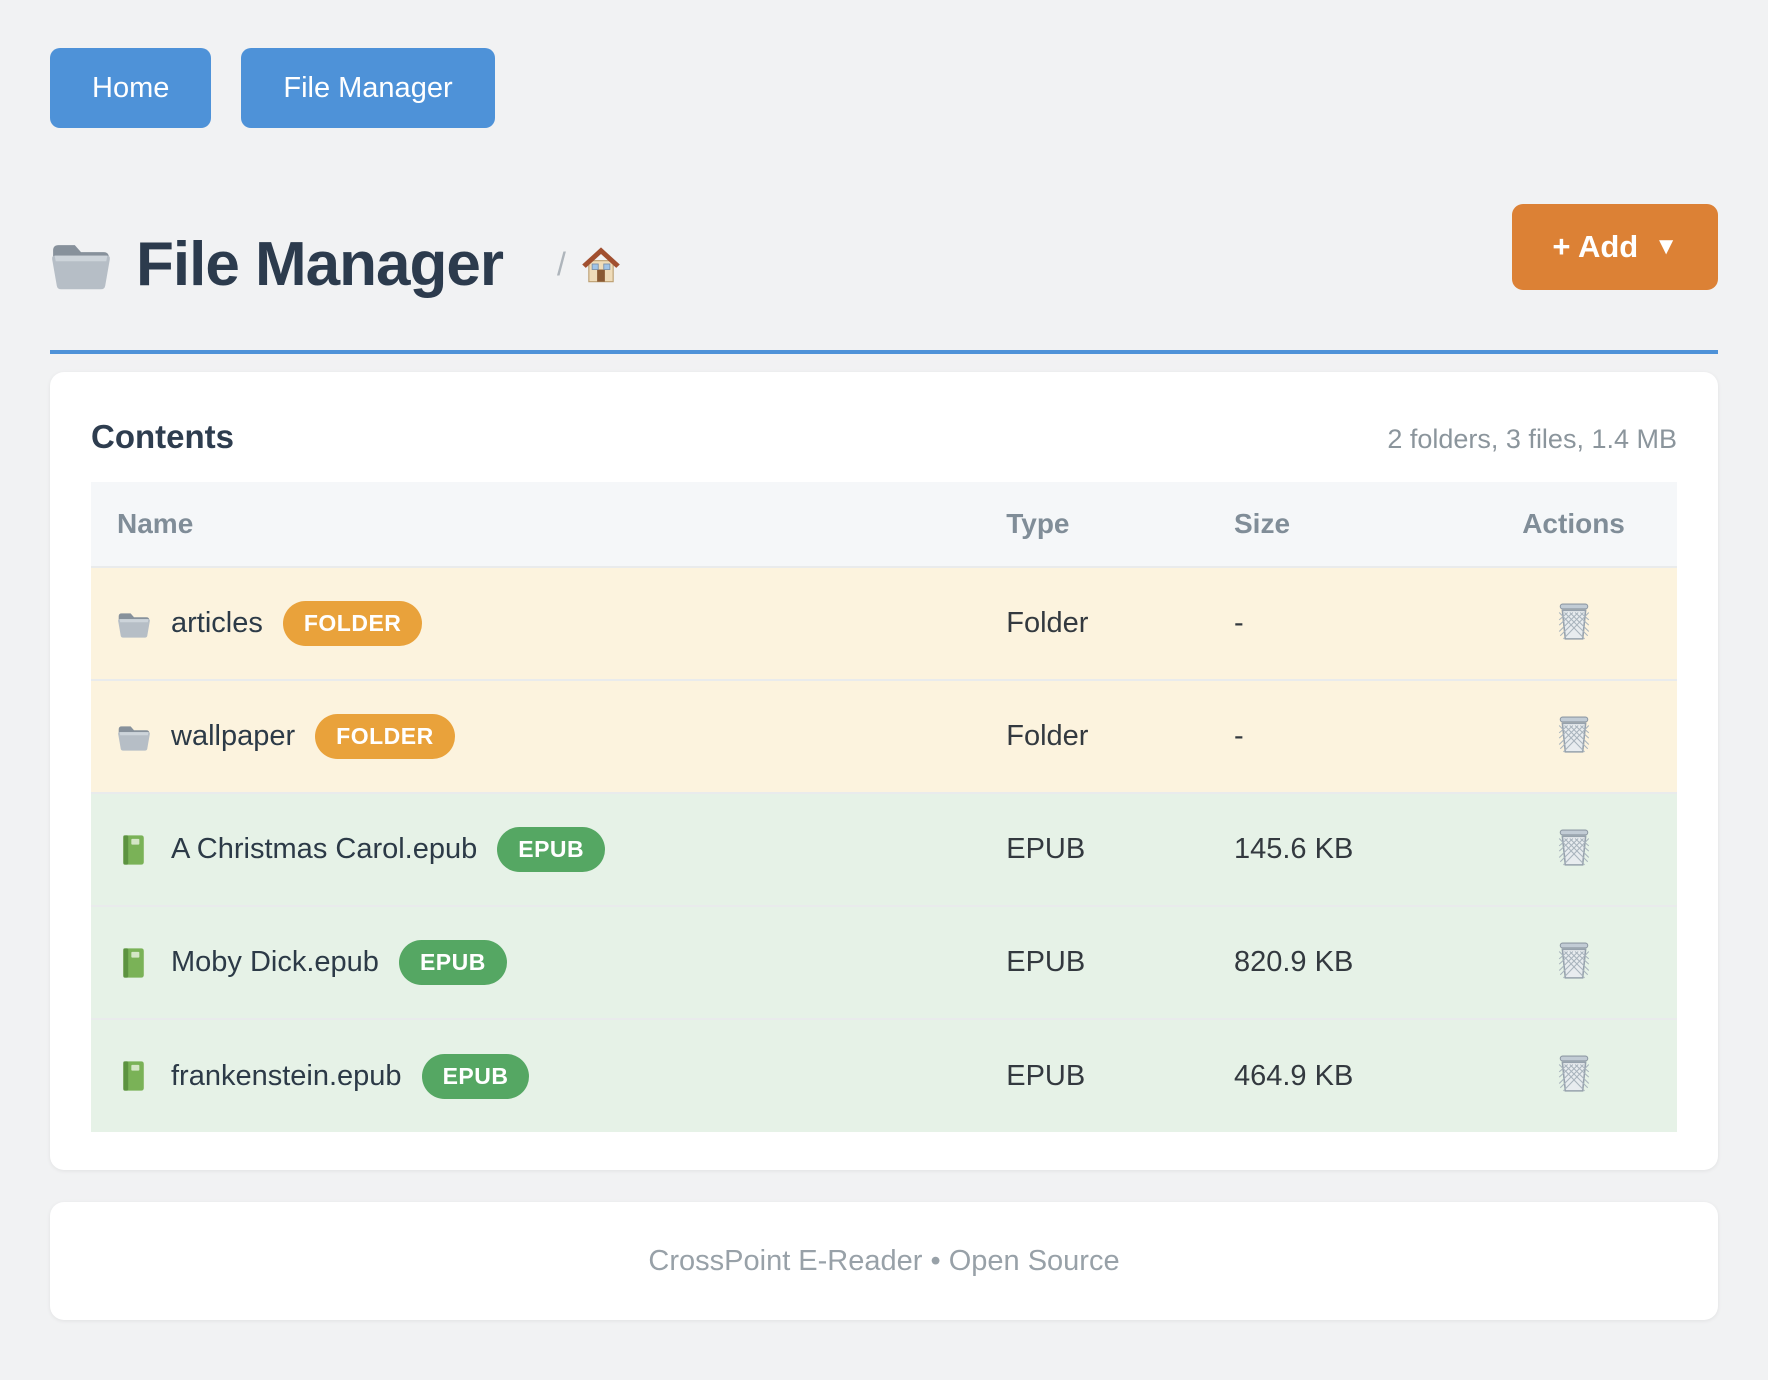 The width and height of the screenshot is (1768, 1380). Describe the element at coordinates (884, 1075) in the screenshot. I see `table-row: frankenstein.epub EPUB EPUB 464.9 KB` at that location.